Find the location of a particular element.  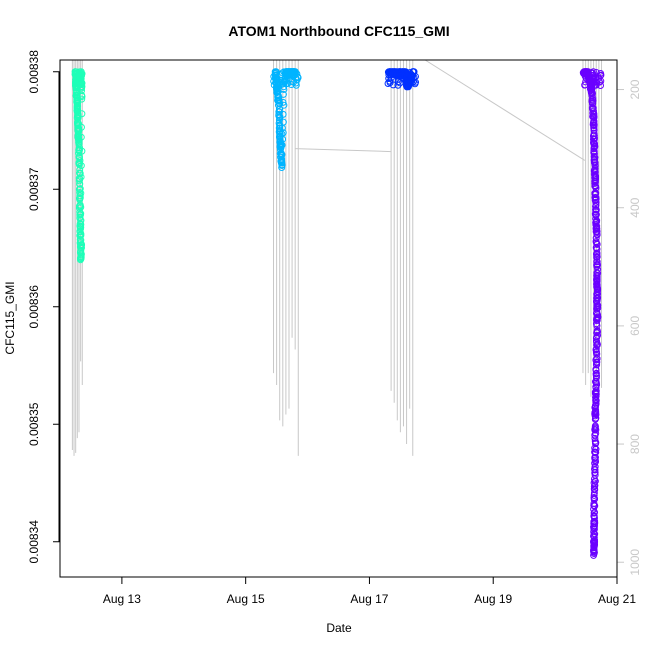

x-axis-label: Date is located at coordinates (339, 628).